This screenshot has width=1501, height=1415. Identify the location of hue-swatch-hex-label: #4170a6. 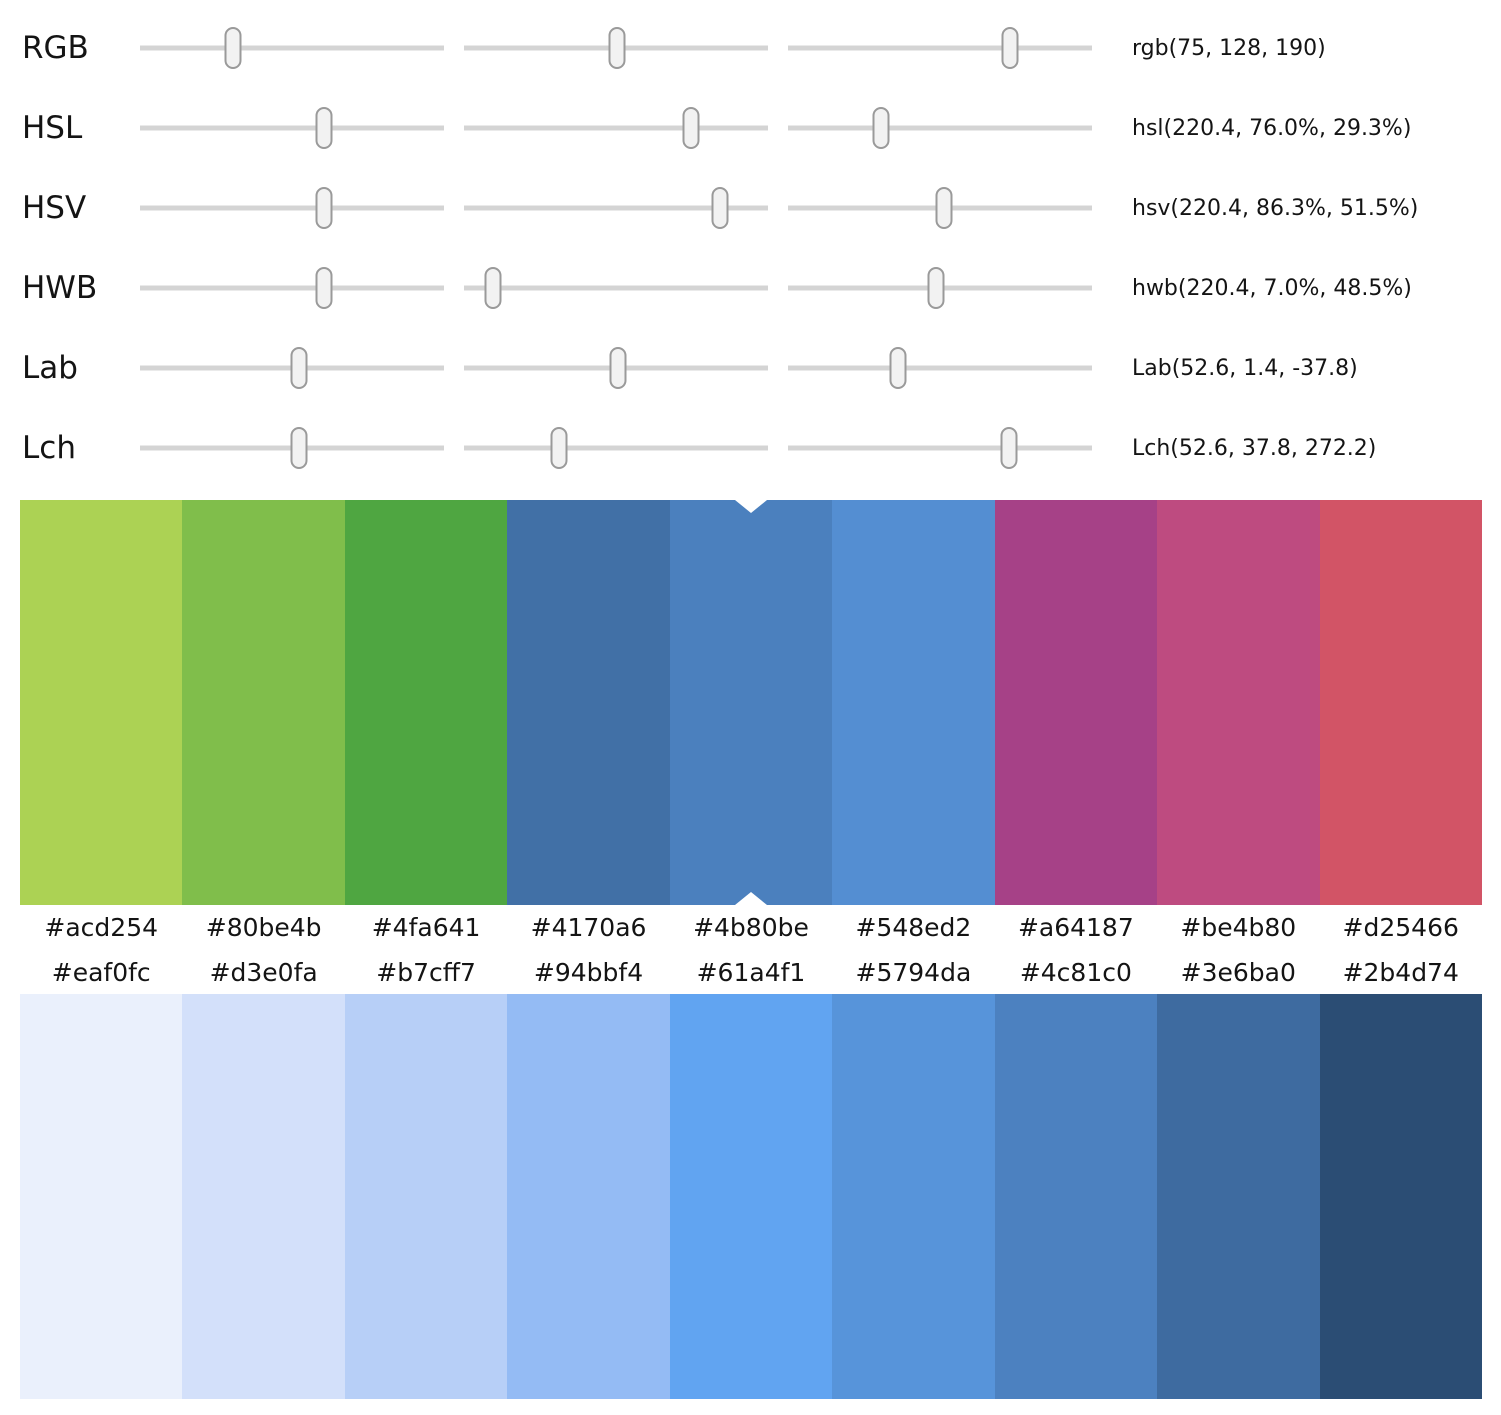
(588, 927).